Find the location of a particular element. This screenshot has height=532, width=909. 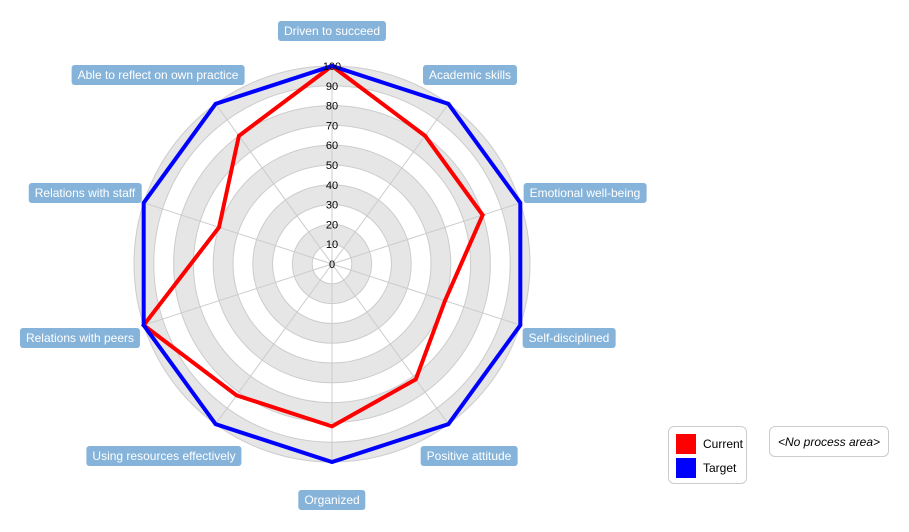

legend-item-current: Current is located at coordinates (711, 444).